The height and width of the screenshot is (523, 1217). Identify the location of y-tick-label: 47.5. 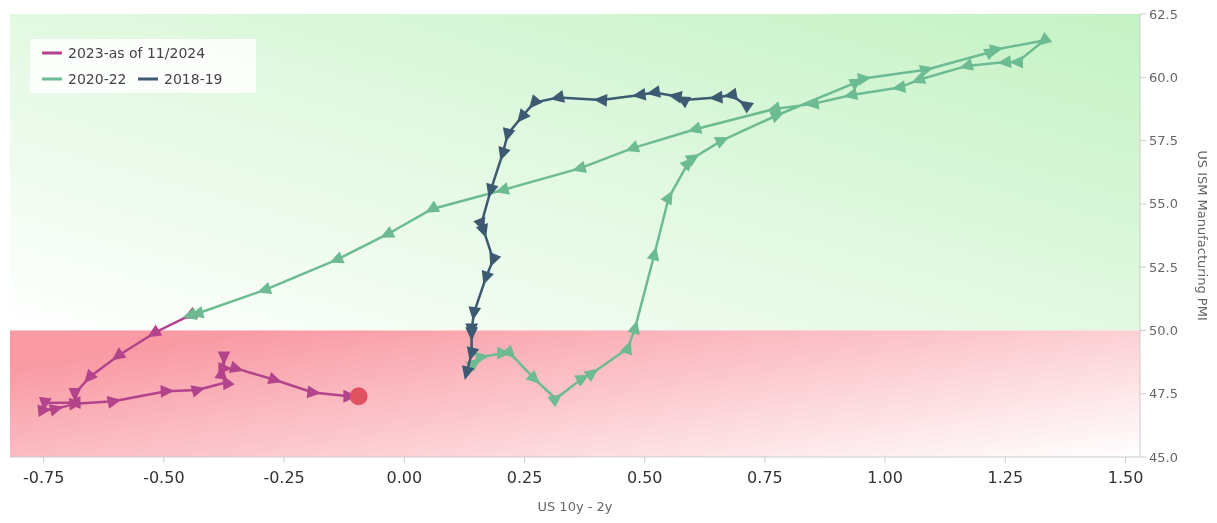
(1163, 394).